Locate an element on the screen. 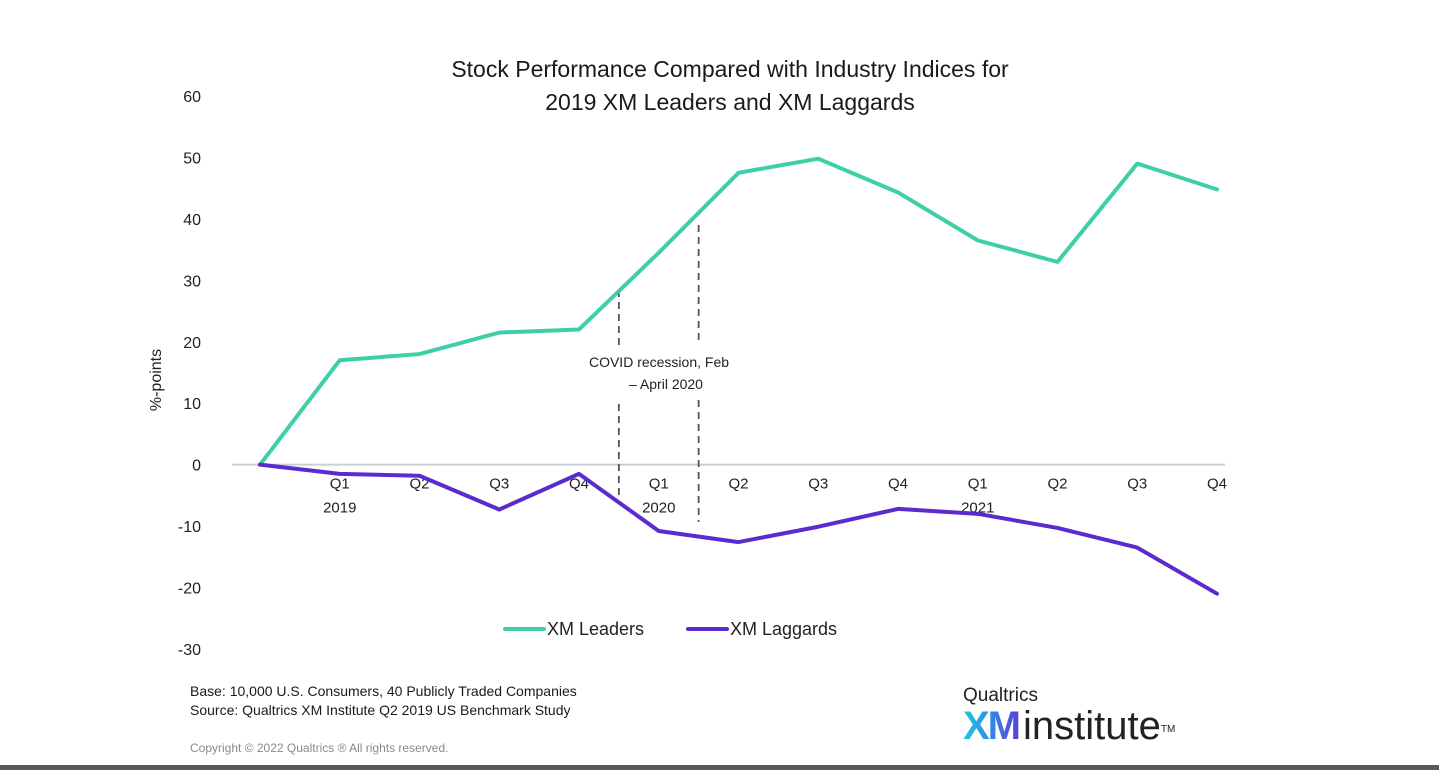 The width and height of the screenshot is (1439, 770). covid-annotation-line-1: COVID recession, Feb is located at coordinates (659, 362).